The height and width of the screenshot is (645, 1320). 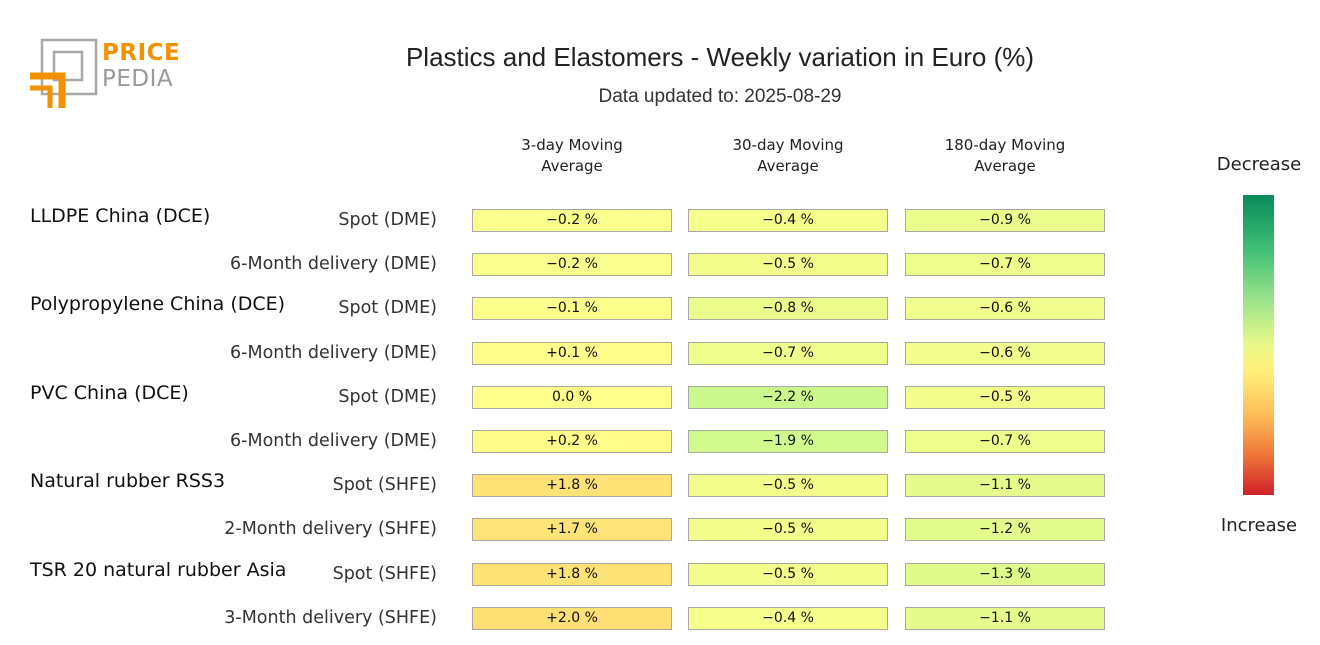 I want to click on column-header-line: 180-day Moving, so click(x=1005, y=145).